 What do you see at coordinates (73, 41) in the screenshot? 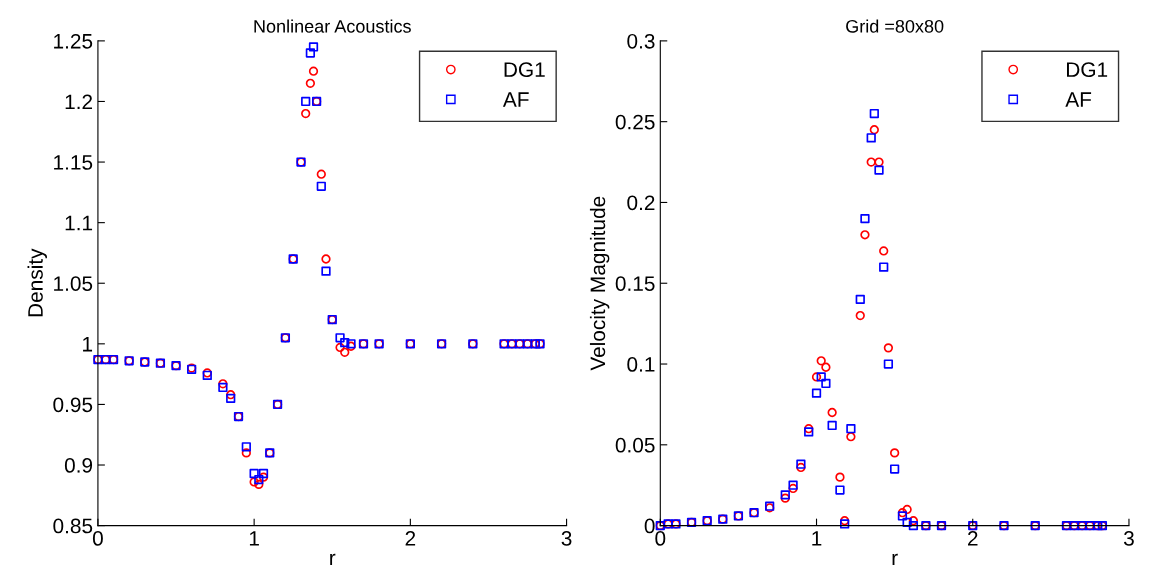
I see `y-tick-label: 1.25` at bounding box center [73, 41].